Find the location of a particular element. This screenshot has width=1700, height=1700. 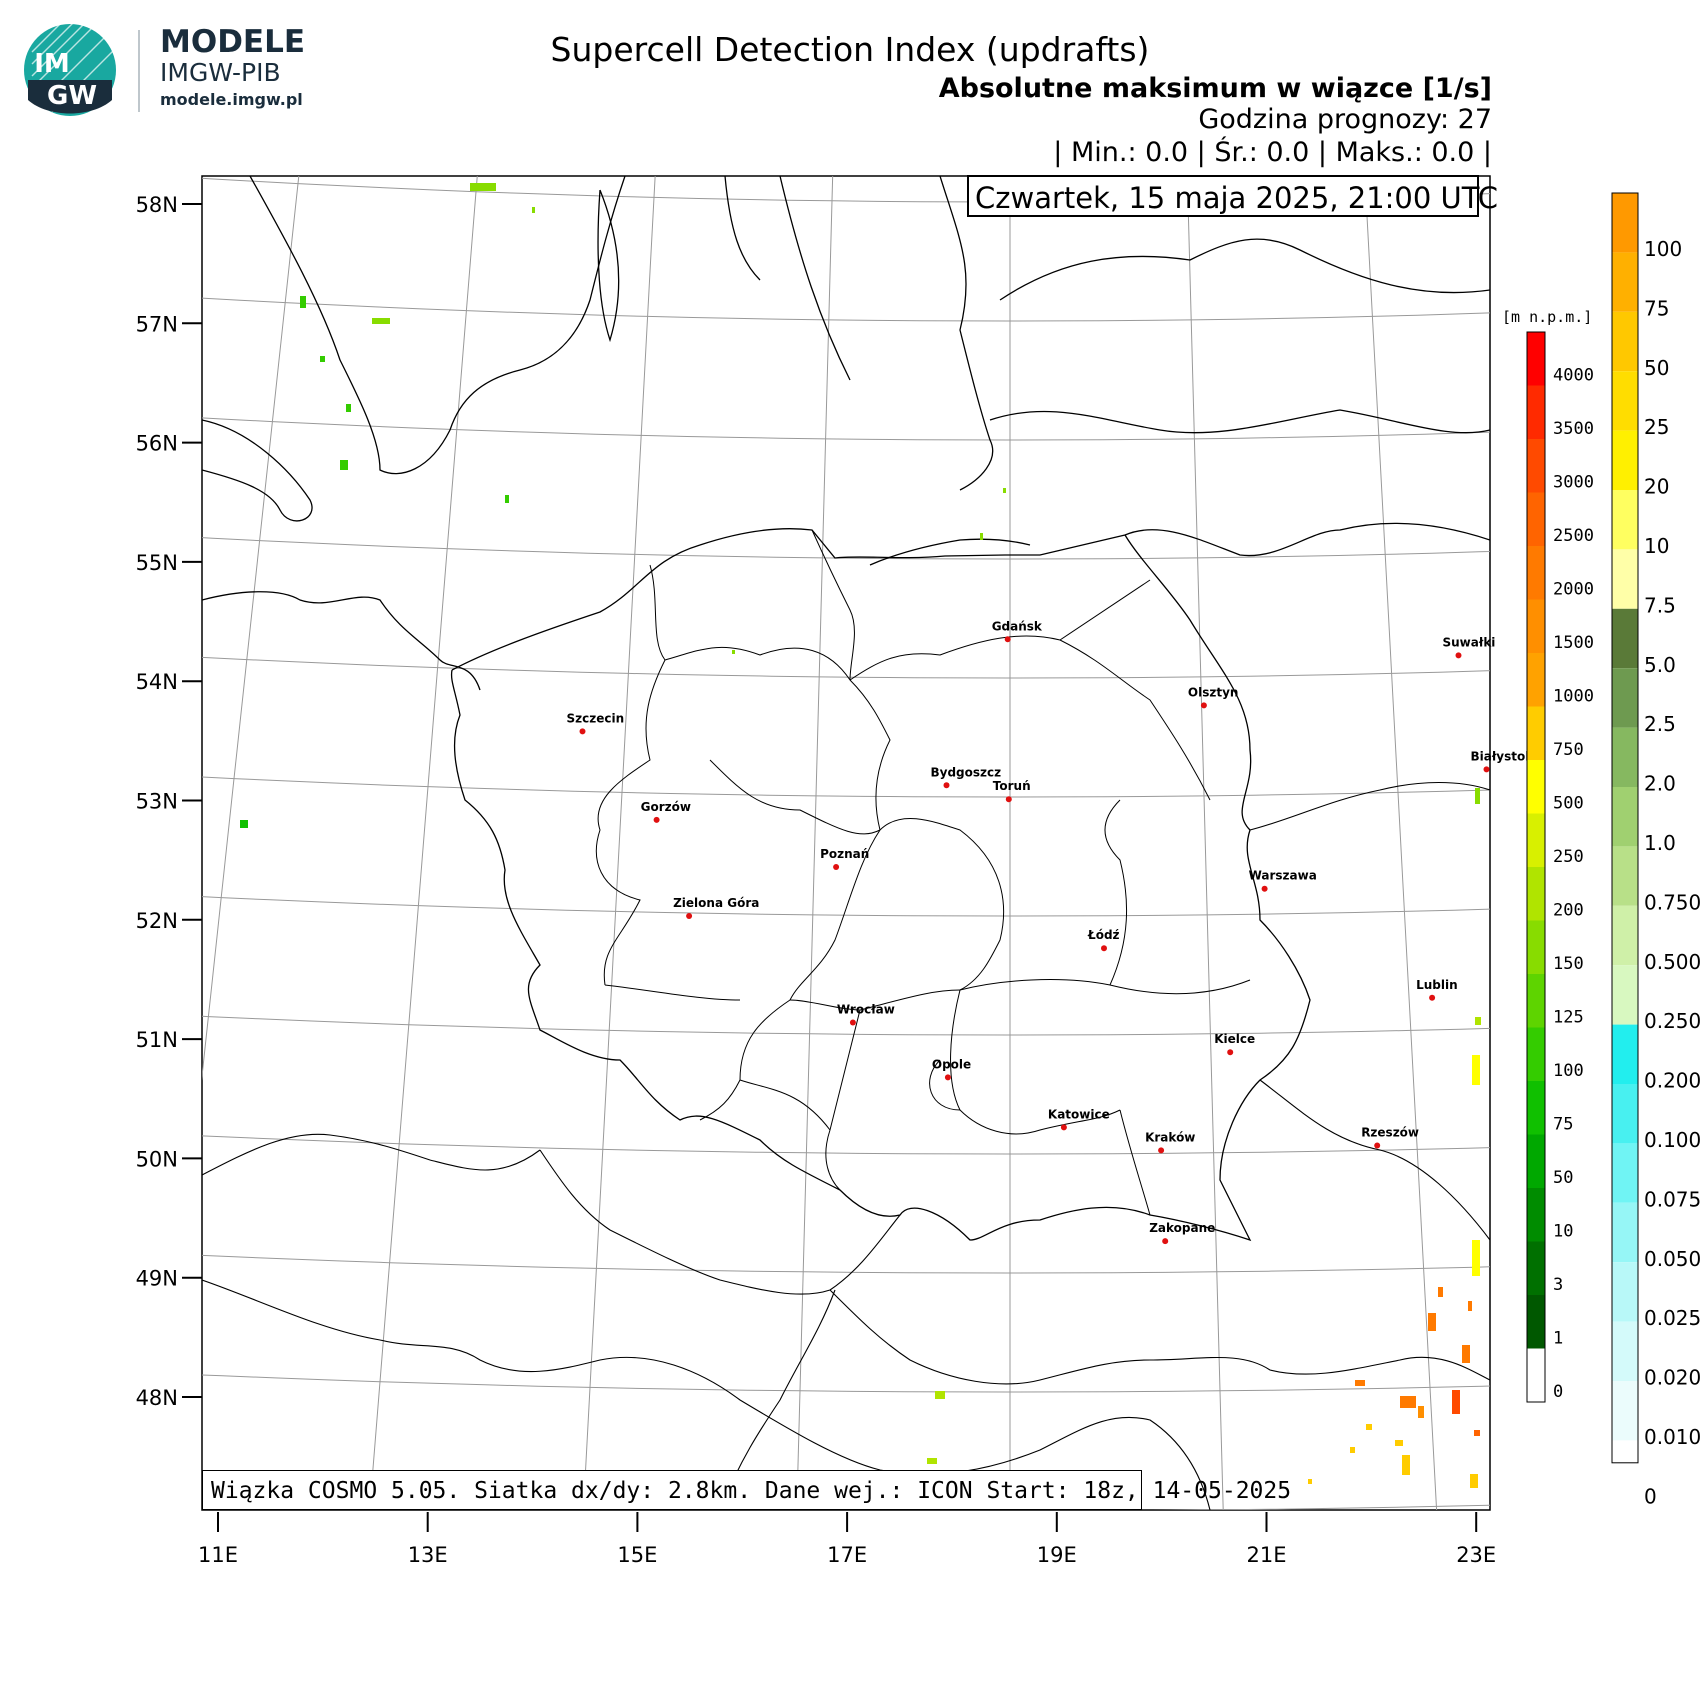

elevation-label: 3 is located at coordinates (1558, 1285).